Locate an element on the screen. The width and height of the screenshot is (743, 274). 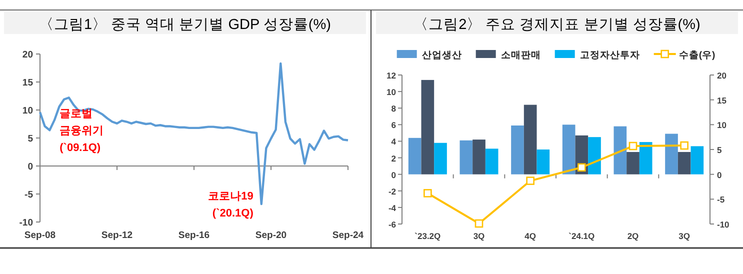
y-tick-label: 2 is located at coordinates (393, 158).